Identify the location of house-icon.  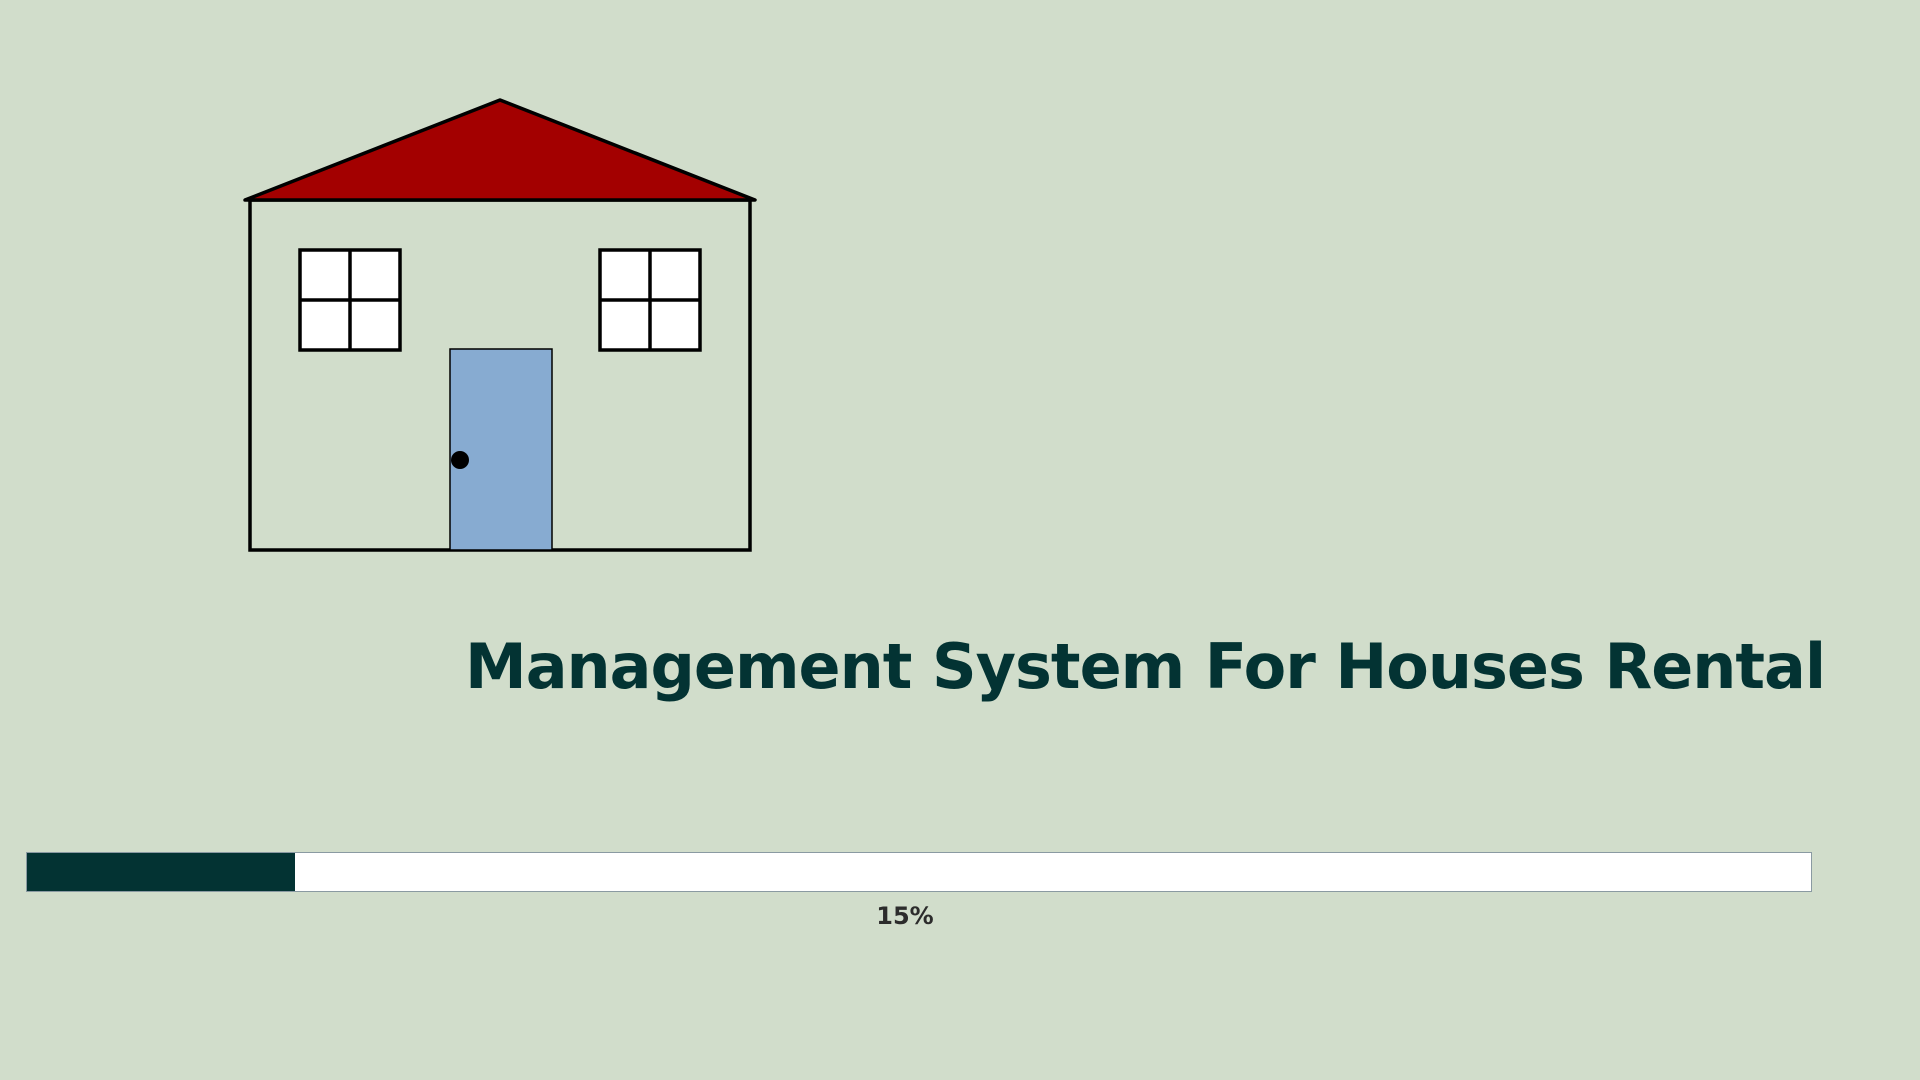
(500, 325).